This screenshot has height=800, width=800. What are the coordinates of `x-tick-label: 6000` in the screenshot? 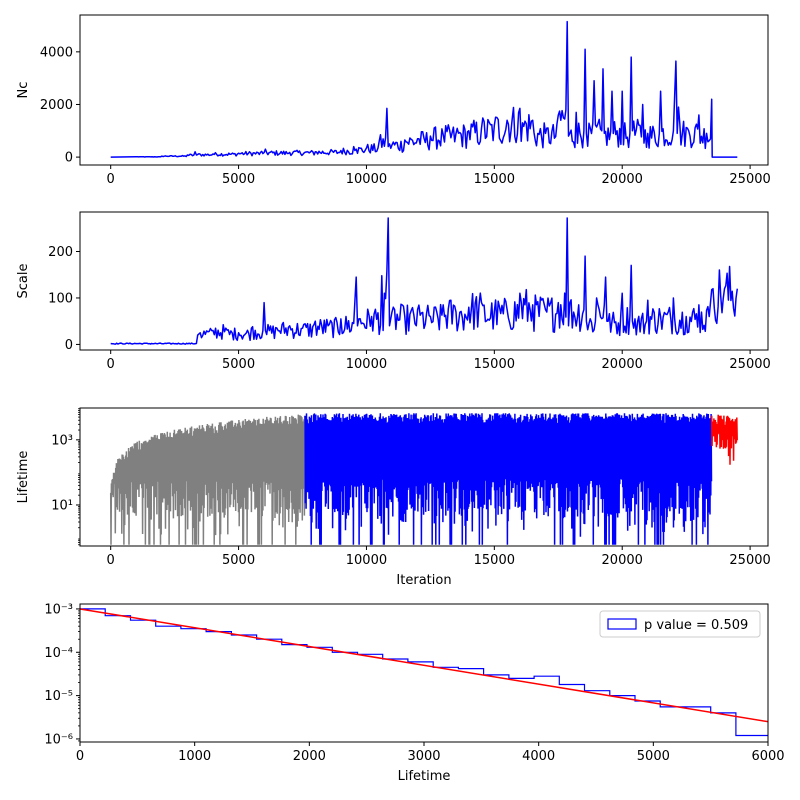 It's located at (767, 756).